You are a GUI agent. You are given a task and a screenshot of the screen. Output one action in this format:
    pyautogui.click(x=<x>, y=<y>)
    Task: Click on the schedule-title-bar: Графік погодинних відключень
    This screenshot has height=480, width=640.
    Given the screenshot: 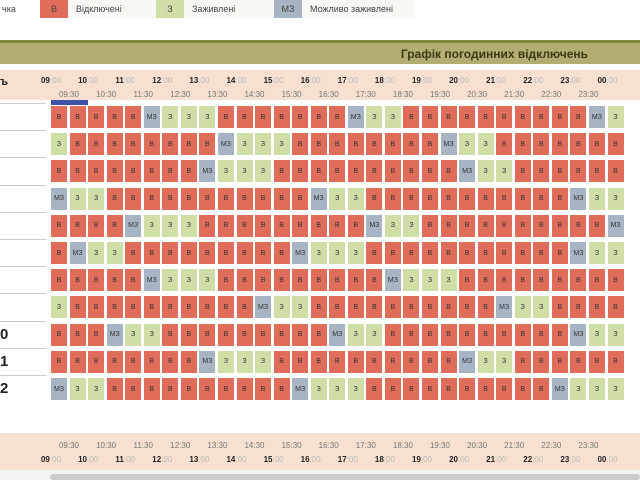 What is the action you would take?
    pyautogui.click(x=320, y=52)
    